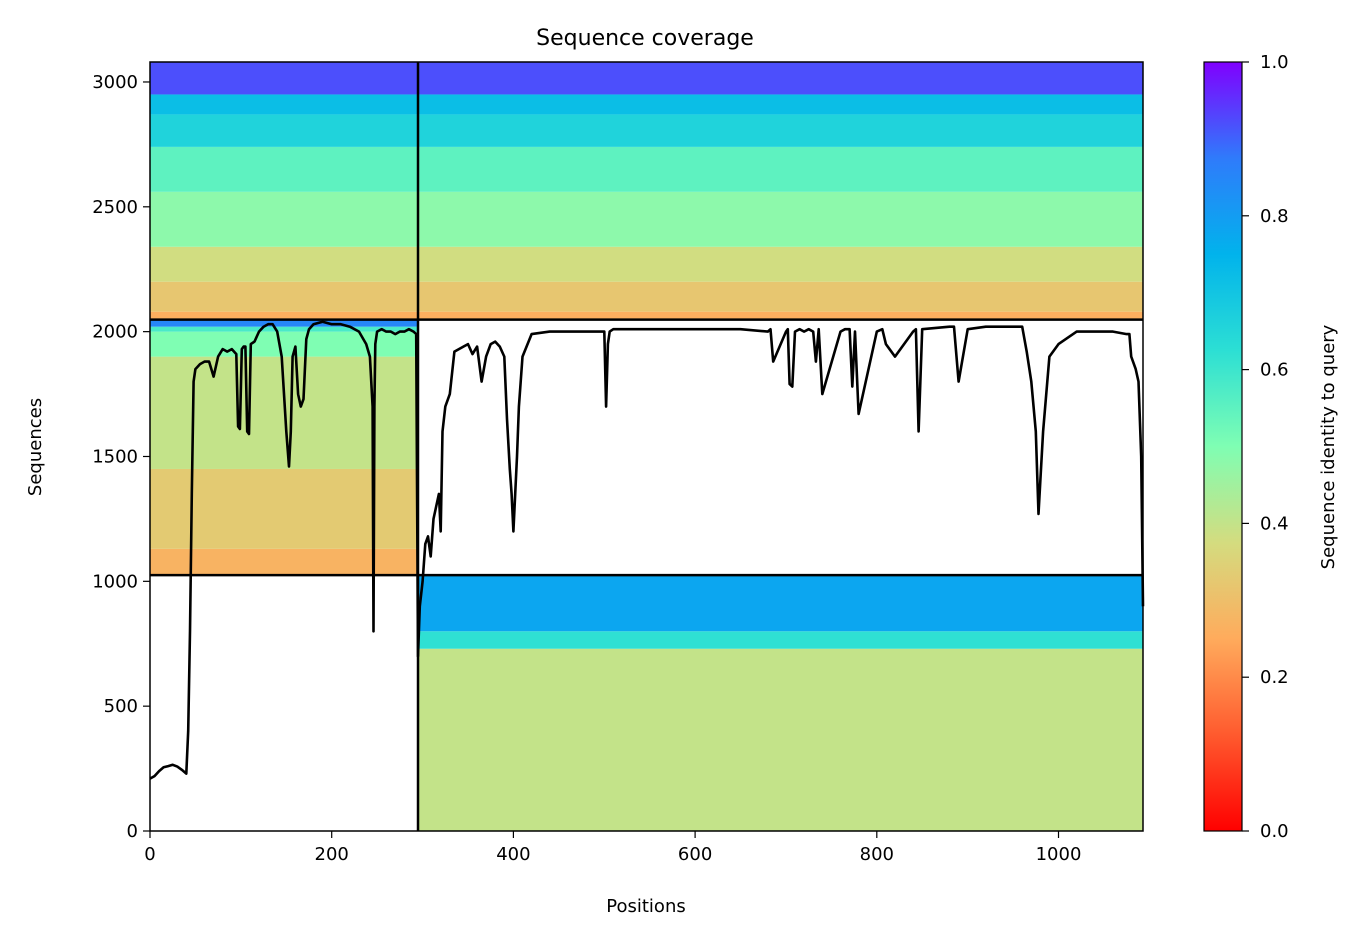  Describe the element at coordinates (1274, 62) in the screenshot. I see `colorbar-tick-label: 1.0` at that location.